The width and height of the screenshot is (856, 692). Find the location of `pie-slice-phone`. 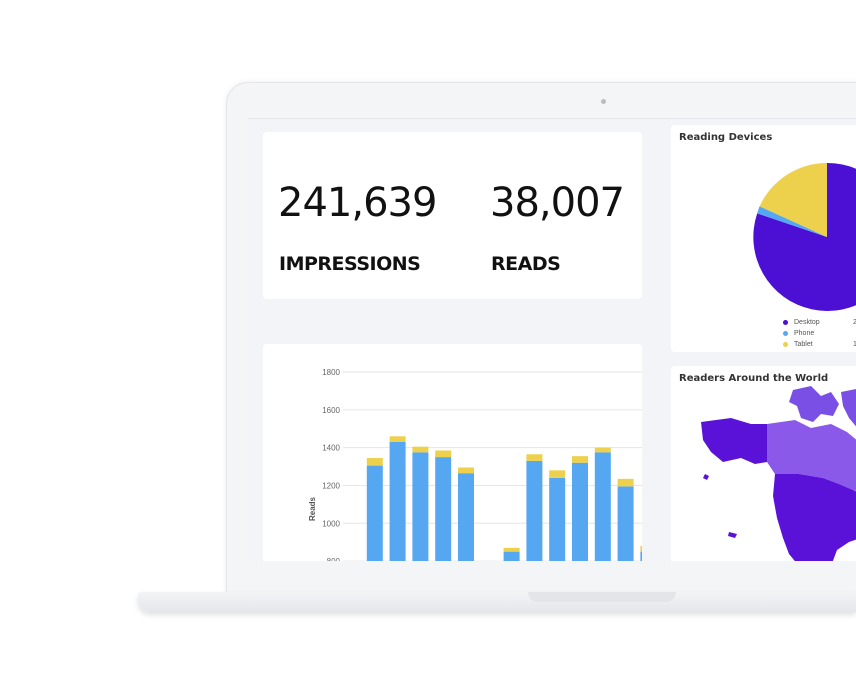

pie-slice-phone is located at coordinates (792, 221).